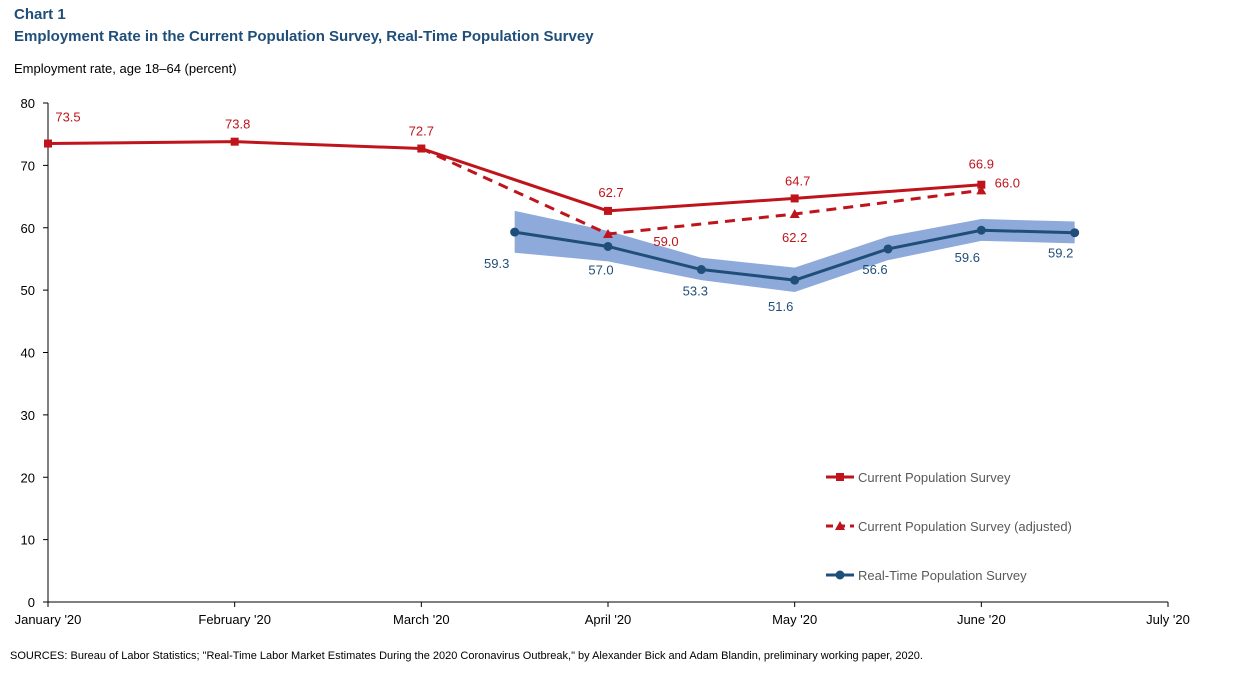 Image resolution: width=1241 pixels, height=680 pixels. I want to click on data-label-rtps: 53.3, so click(695, 291).